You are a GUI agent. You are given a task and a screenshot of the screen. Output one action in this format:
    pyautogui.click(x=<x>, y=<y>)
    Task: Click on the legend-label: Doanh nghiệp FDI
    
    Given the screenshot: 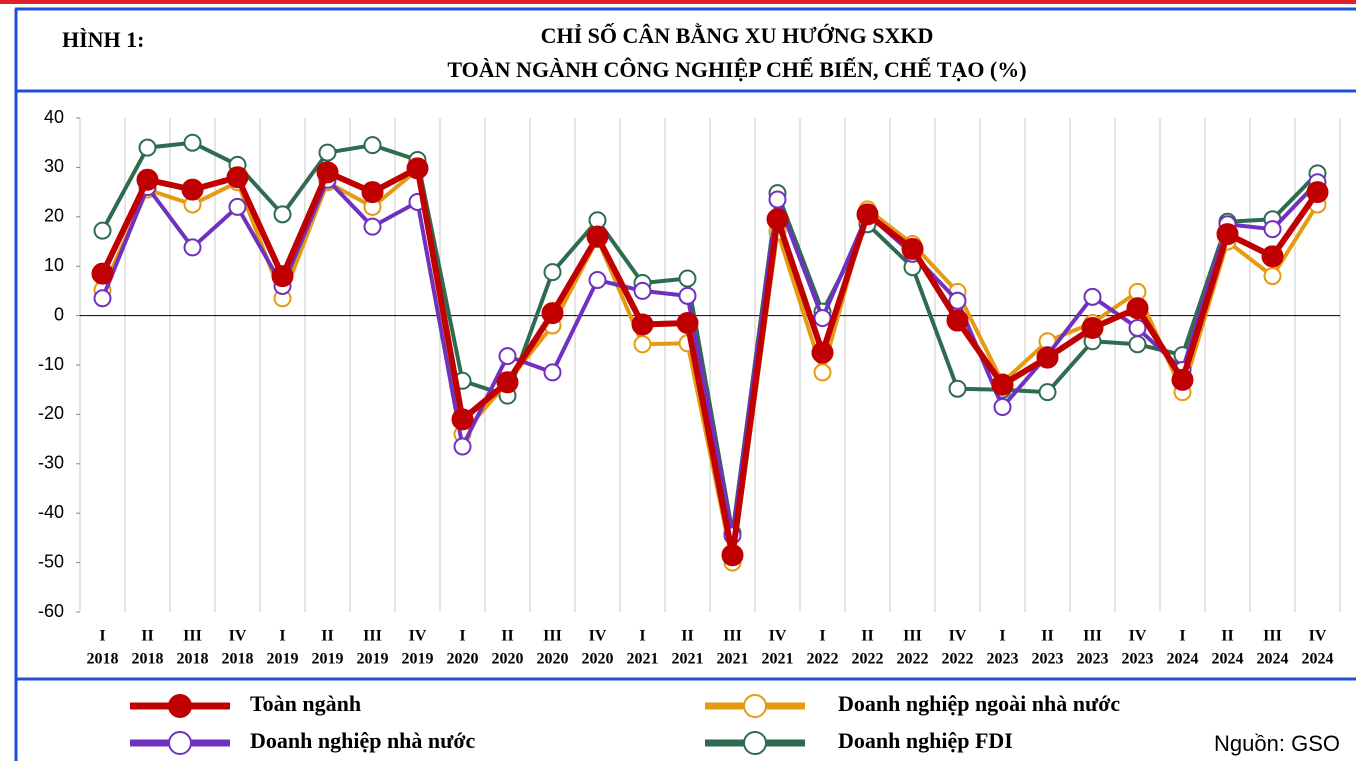 What is the action you would take?
    pyautogui.click(x=925, y=740)
    